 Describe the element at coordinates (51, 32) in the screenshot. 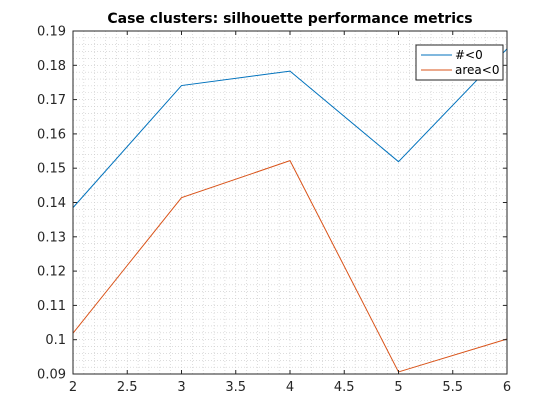

I see `y-tick-label: 0.19` at that location.